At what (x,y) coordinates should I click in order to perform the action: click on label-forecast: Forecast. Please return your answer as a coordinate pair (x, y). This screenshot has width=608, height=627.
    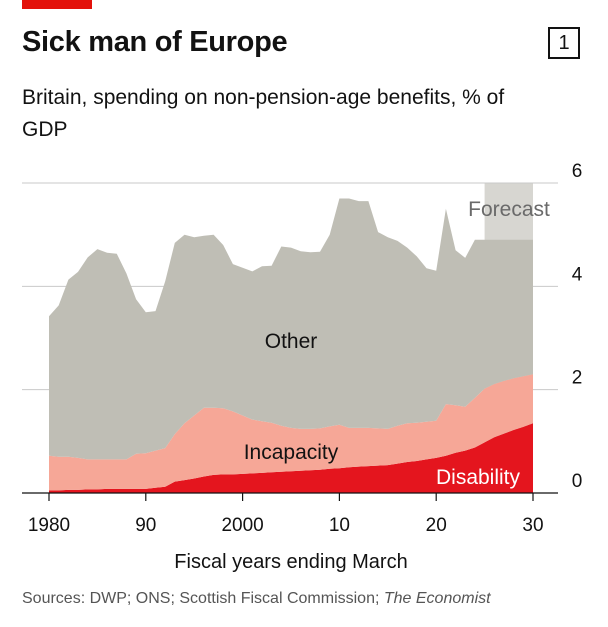
    Looking at the image, I should click on (509, 209).